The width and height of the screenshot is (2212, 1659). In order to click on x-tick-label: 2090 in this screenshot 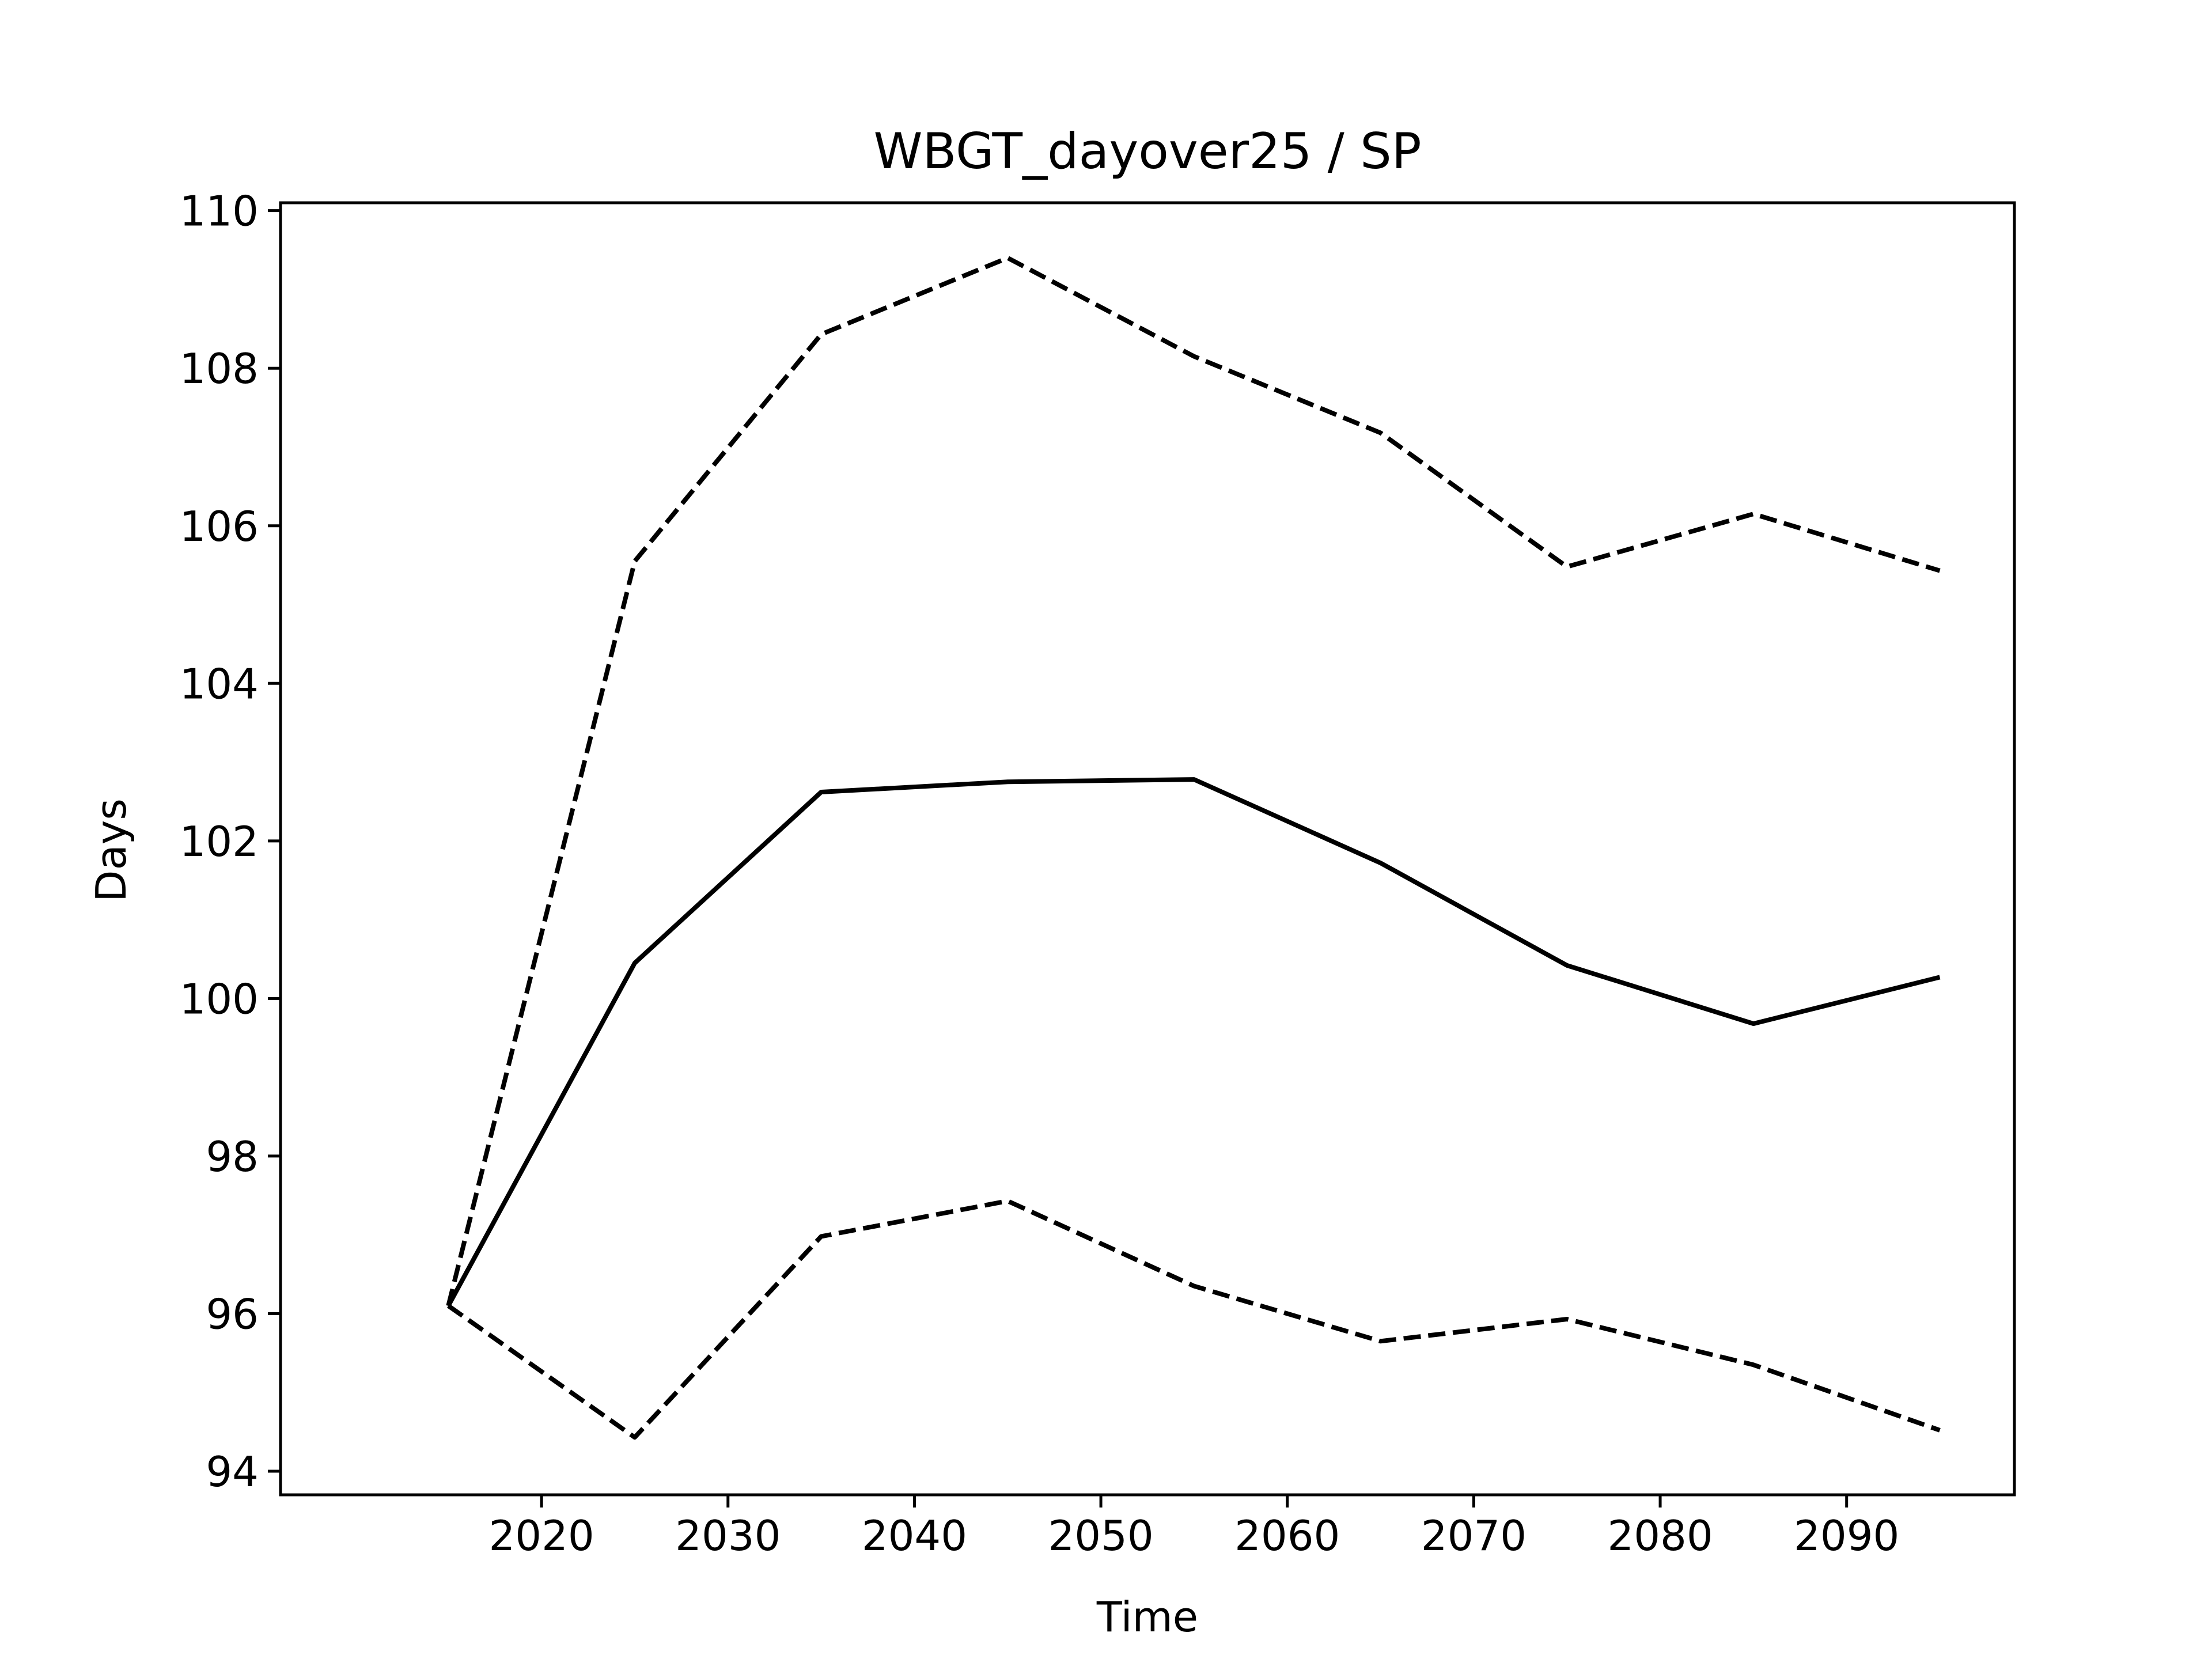, I will do `click(1846, 1536)`.